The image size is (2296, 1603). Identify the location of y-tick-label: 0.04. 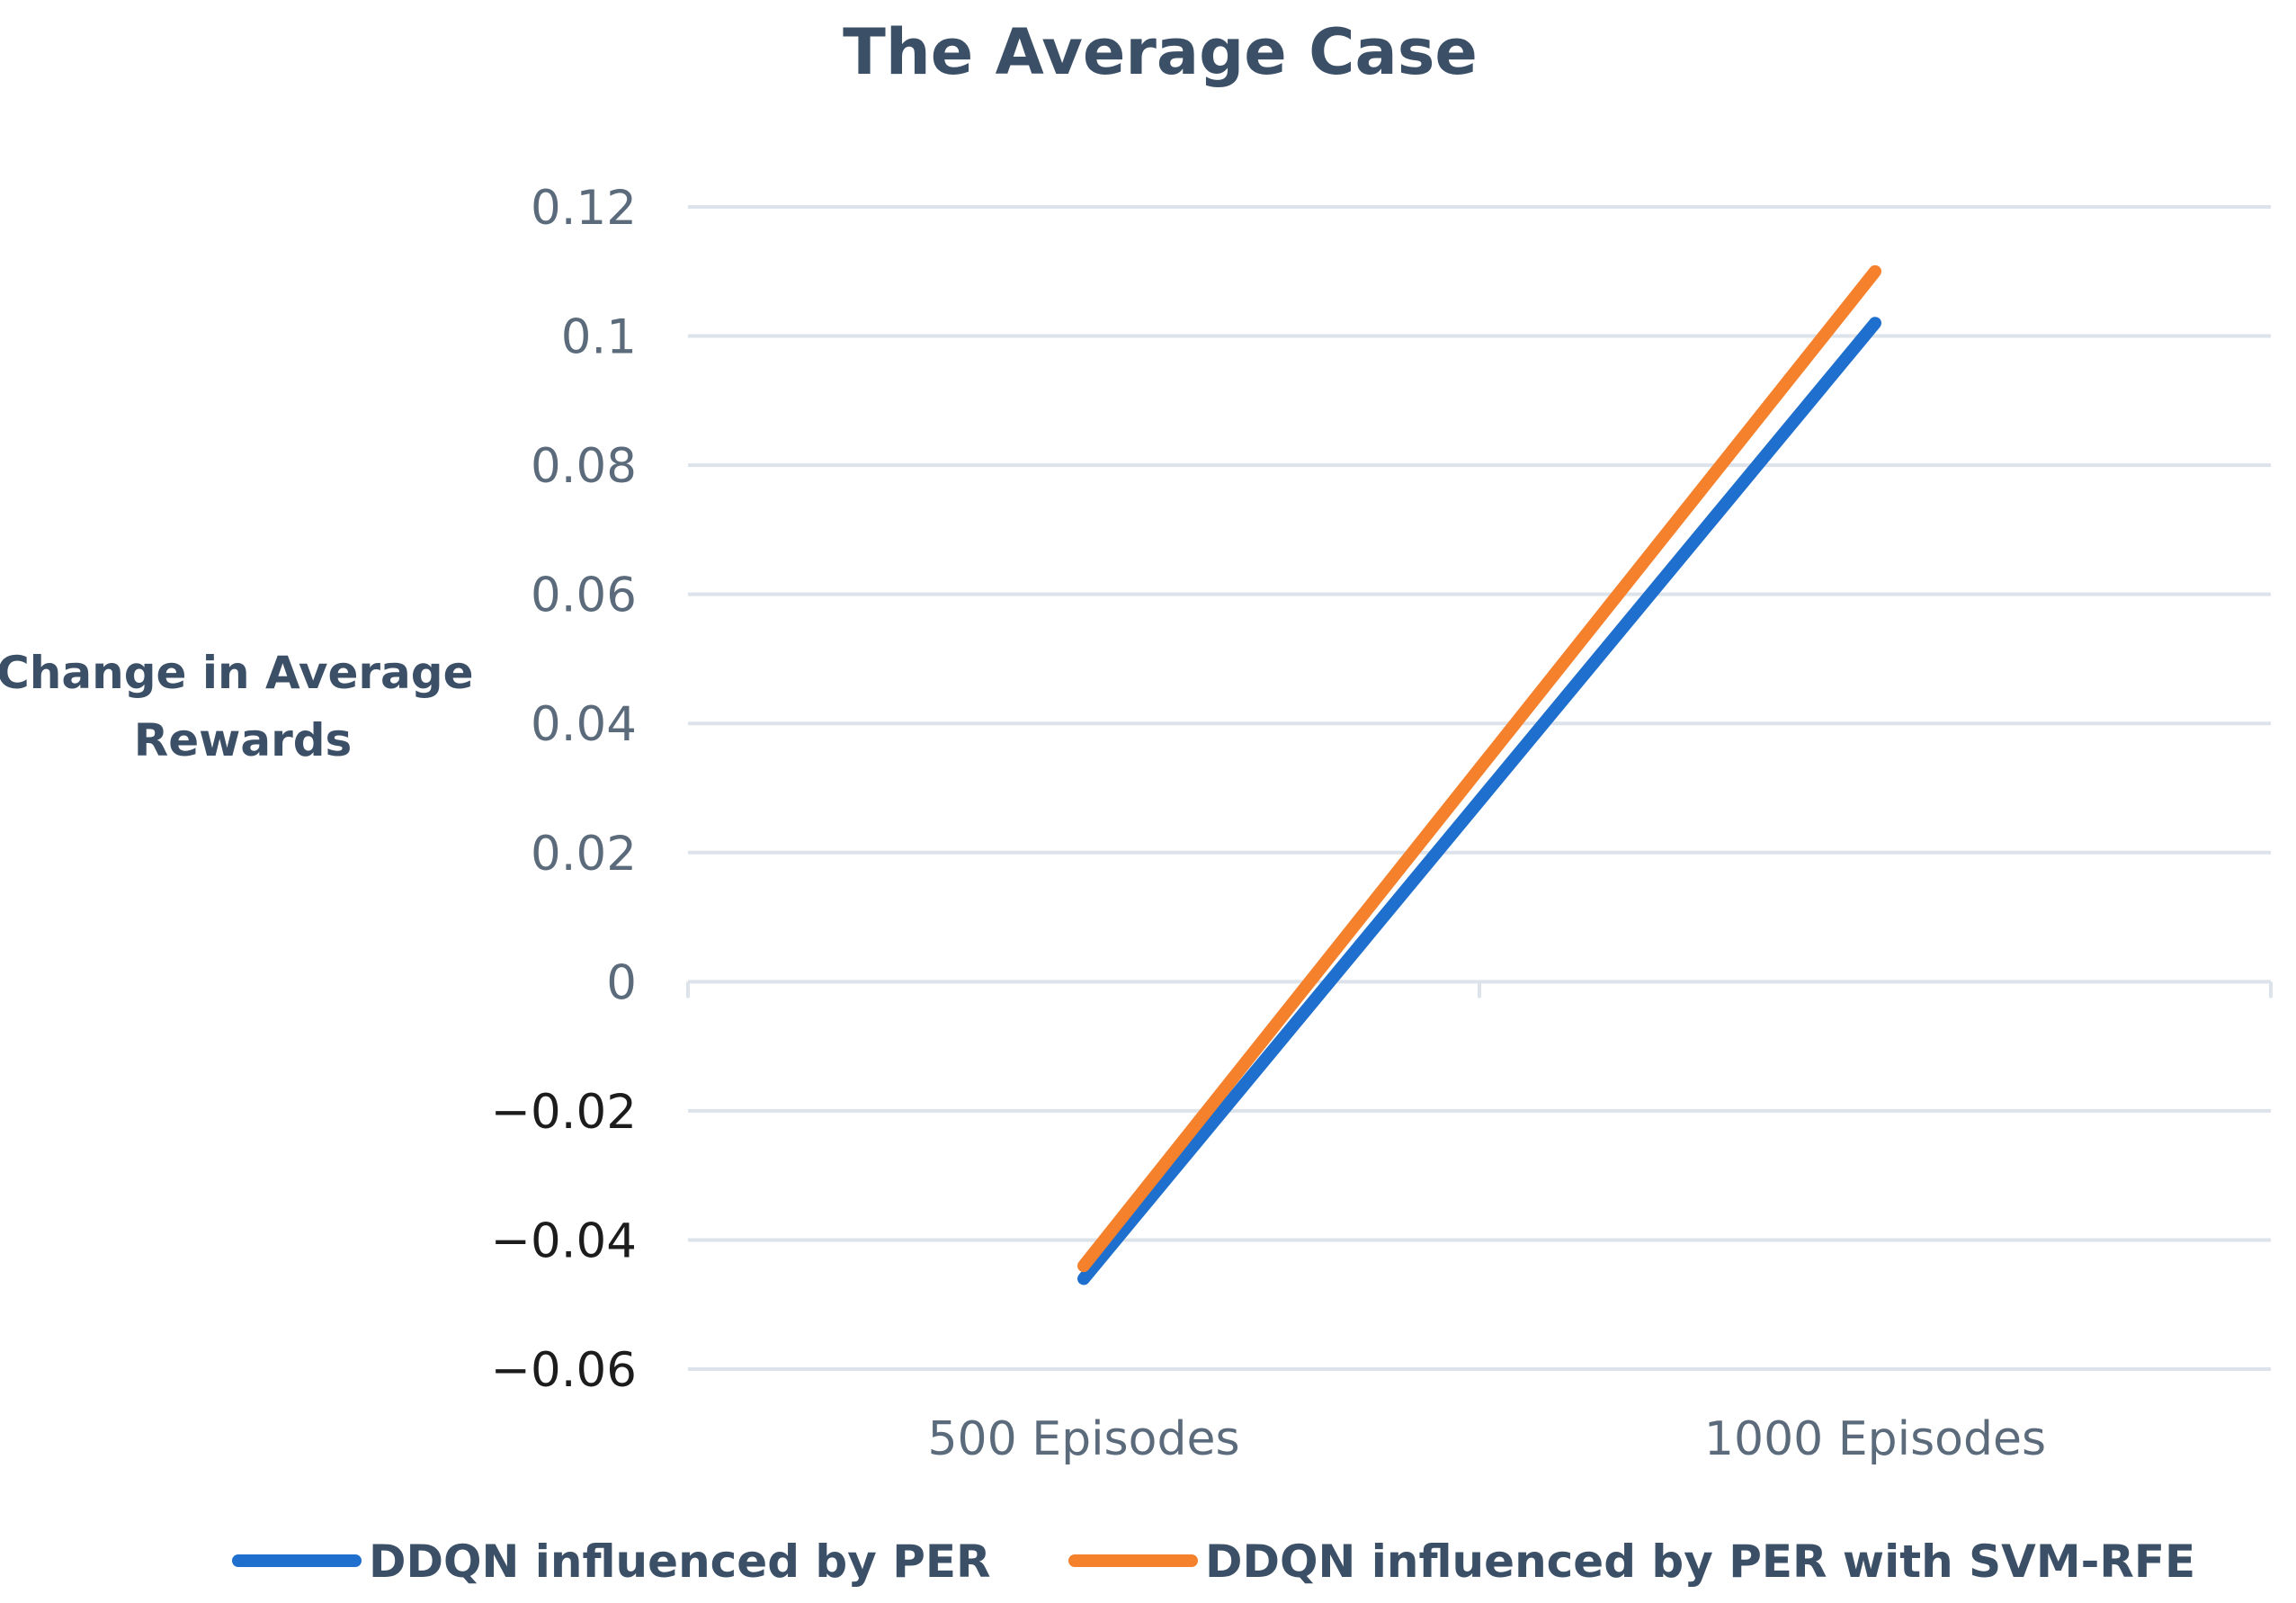
(584, 724).